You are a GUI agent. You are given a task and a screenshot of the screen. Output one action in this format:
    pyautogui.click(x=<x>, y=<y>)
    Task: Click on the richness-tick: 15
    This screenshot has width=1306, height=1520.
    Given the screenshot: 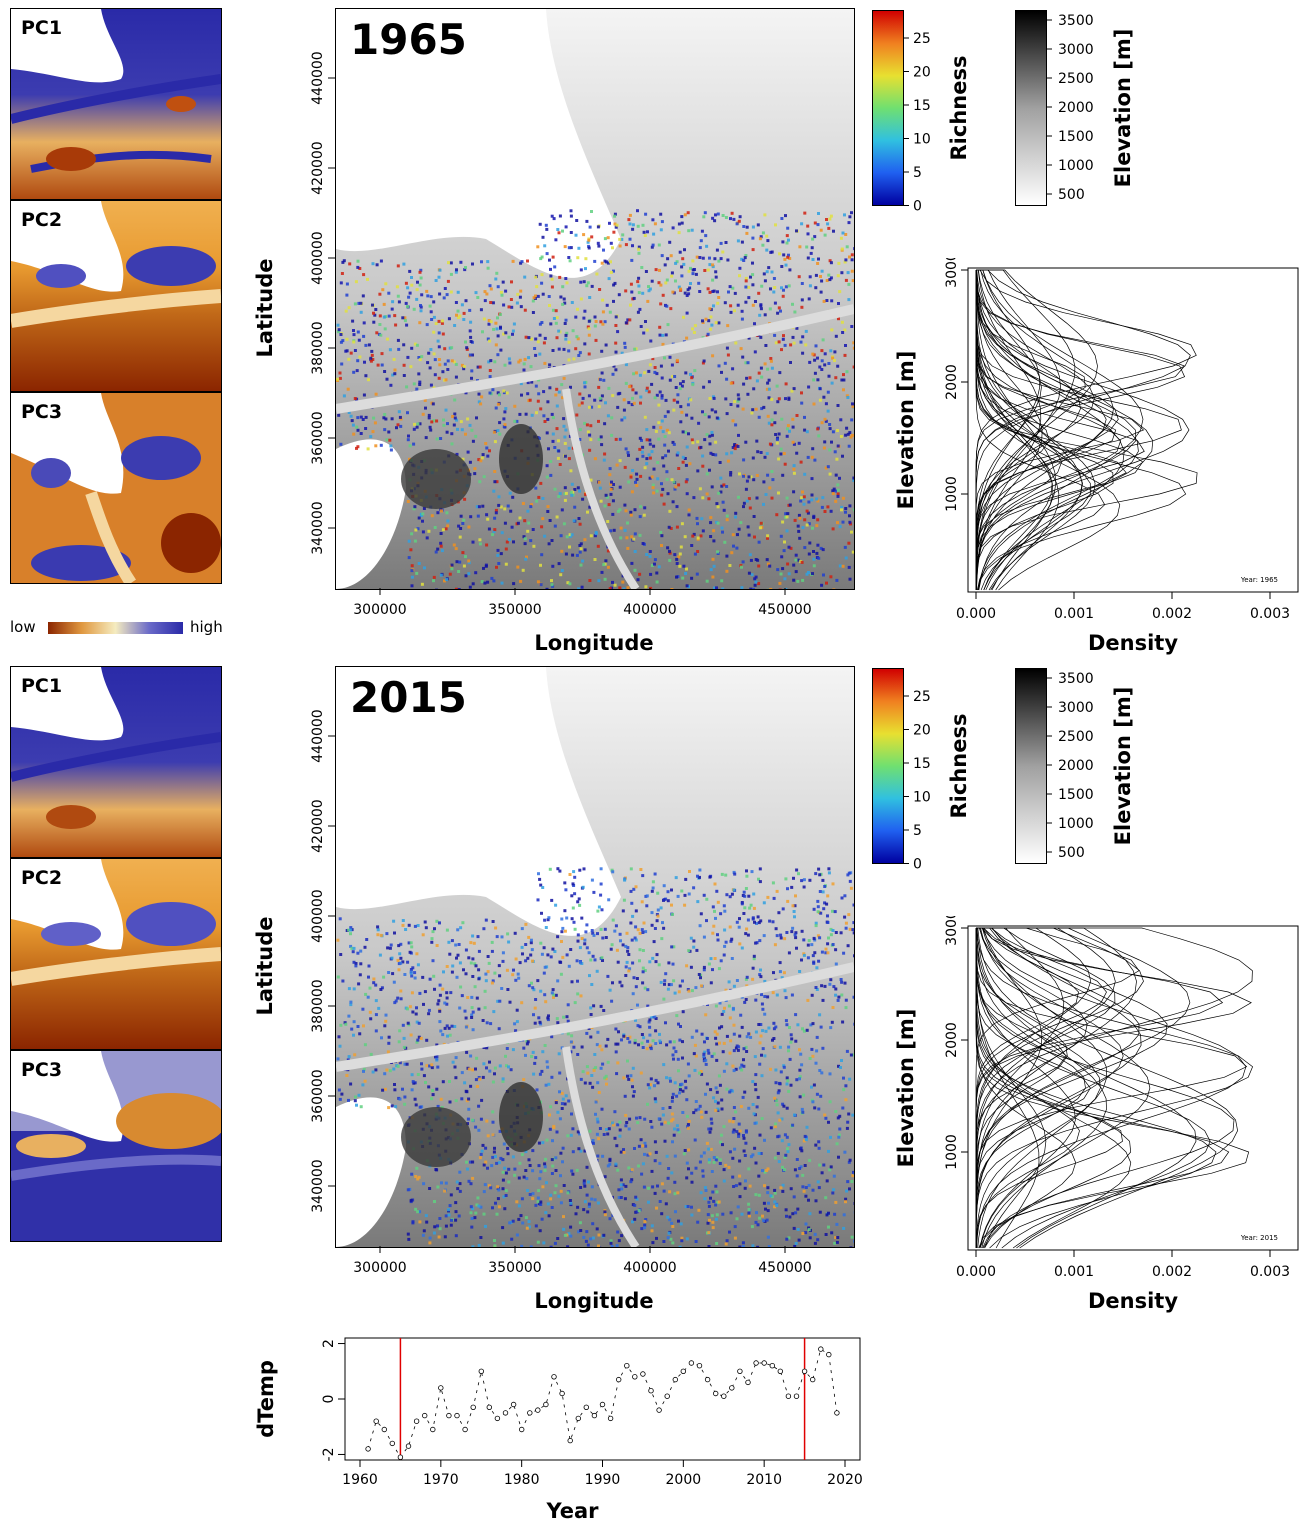 What is the action you would take?
    pyautogui.click(x=922, y=764)
    